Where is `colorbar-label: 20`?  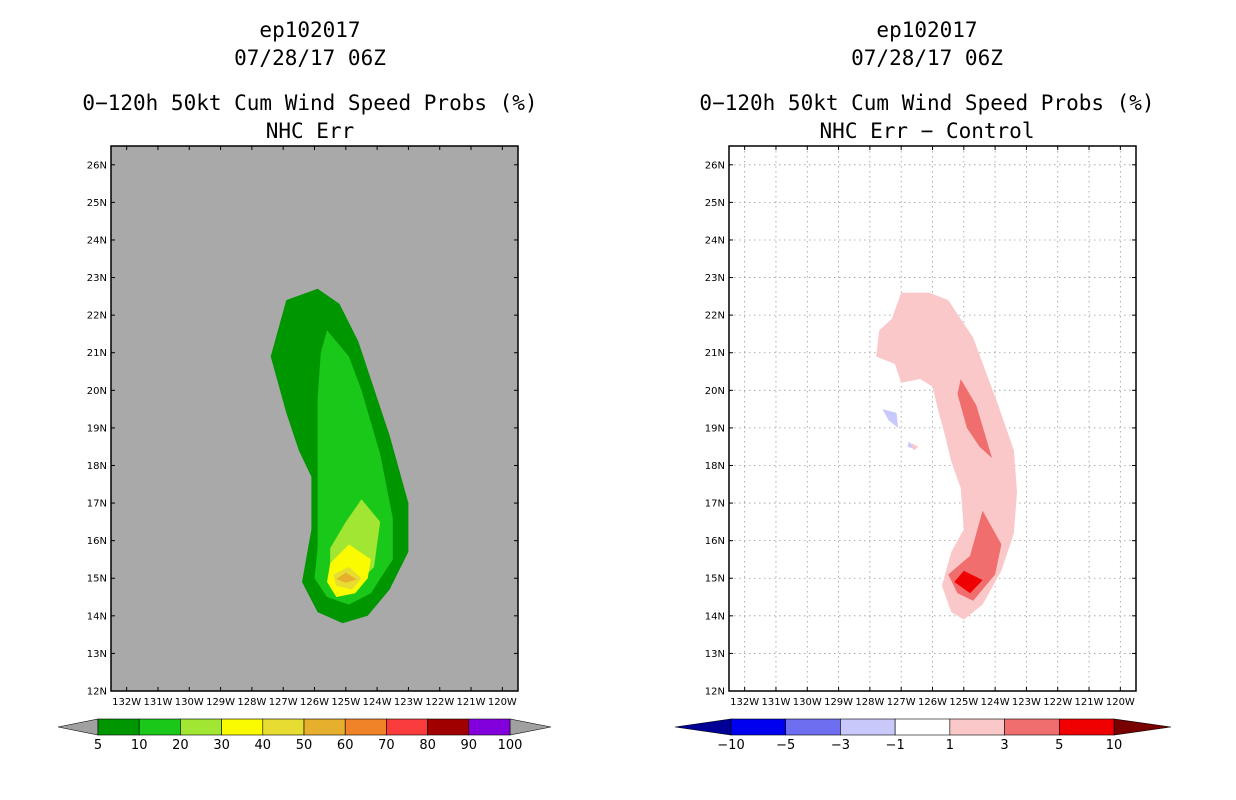 colorbar-label: 20 is located at coordinates (180, 745).